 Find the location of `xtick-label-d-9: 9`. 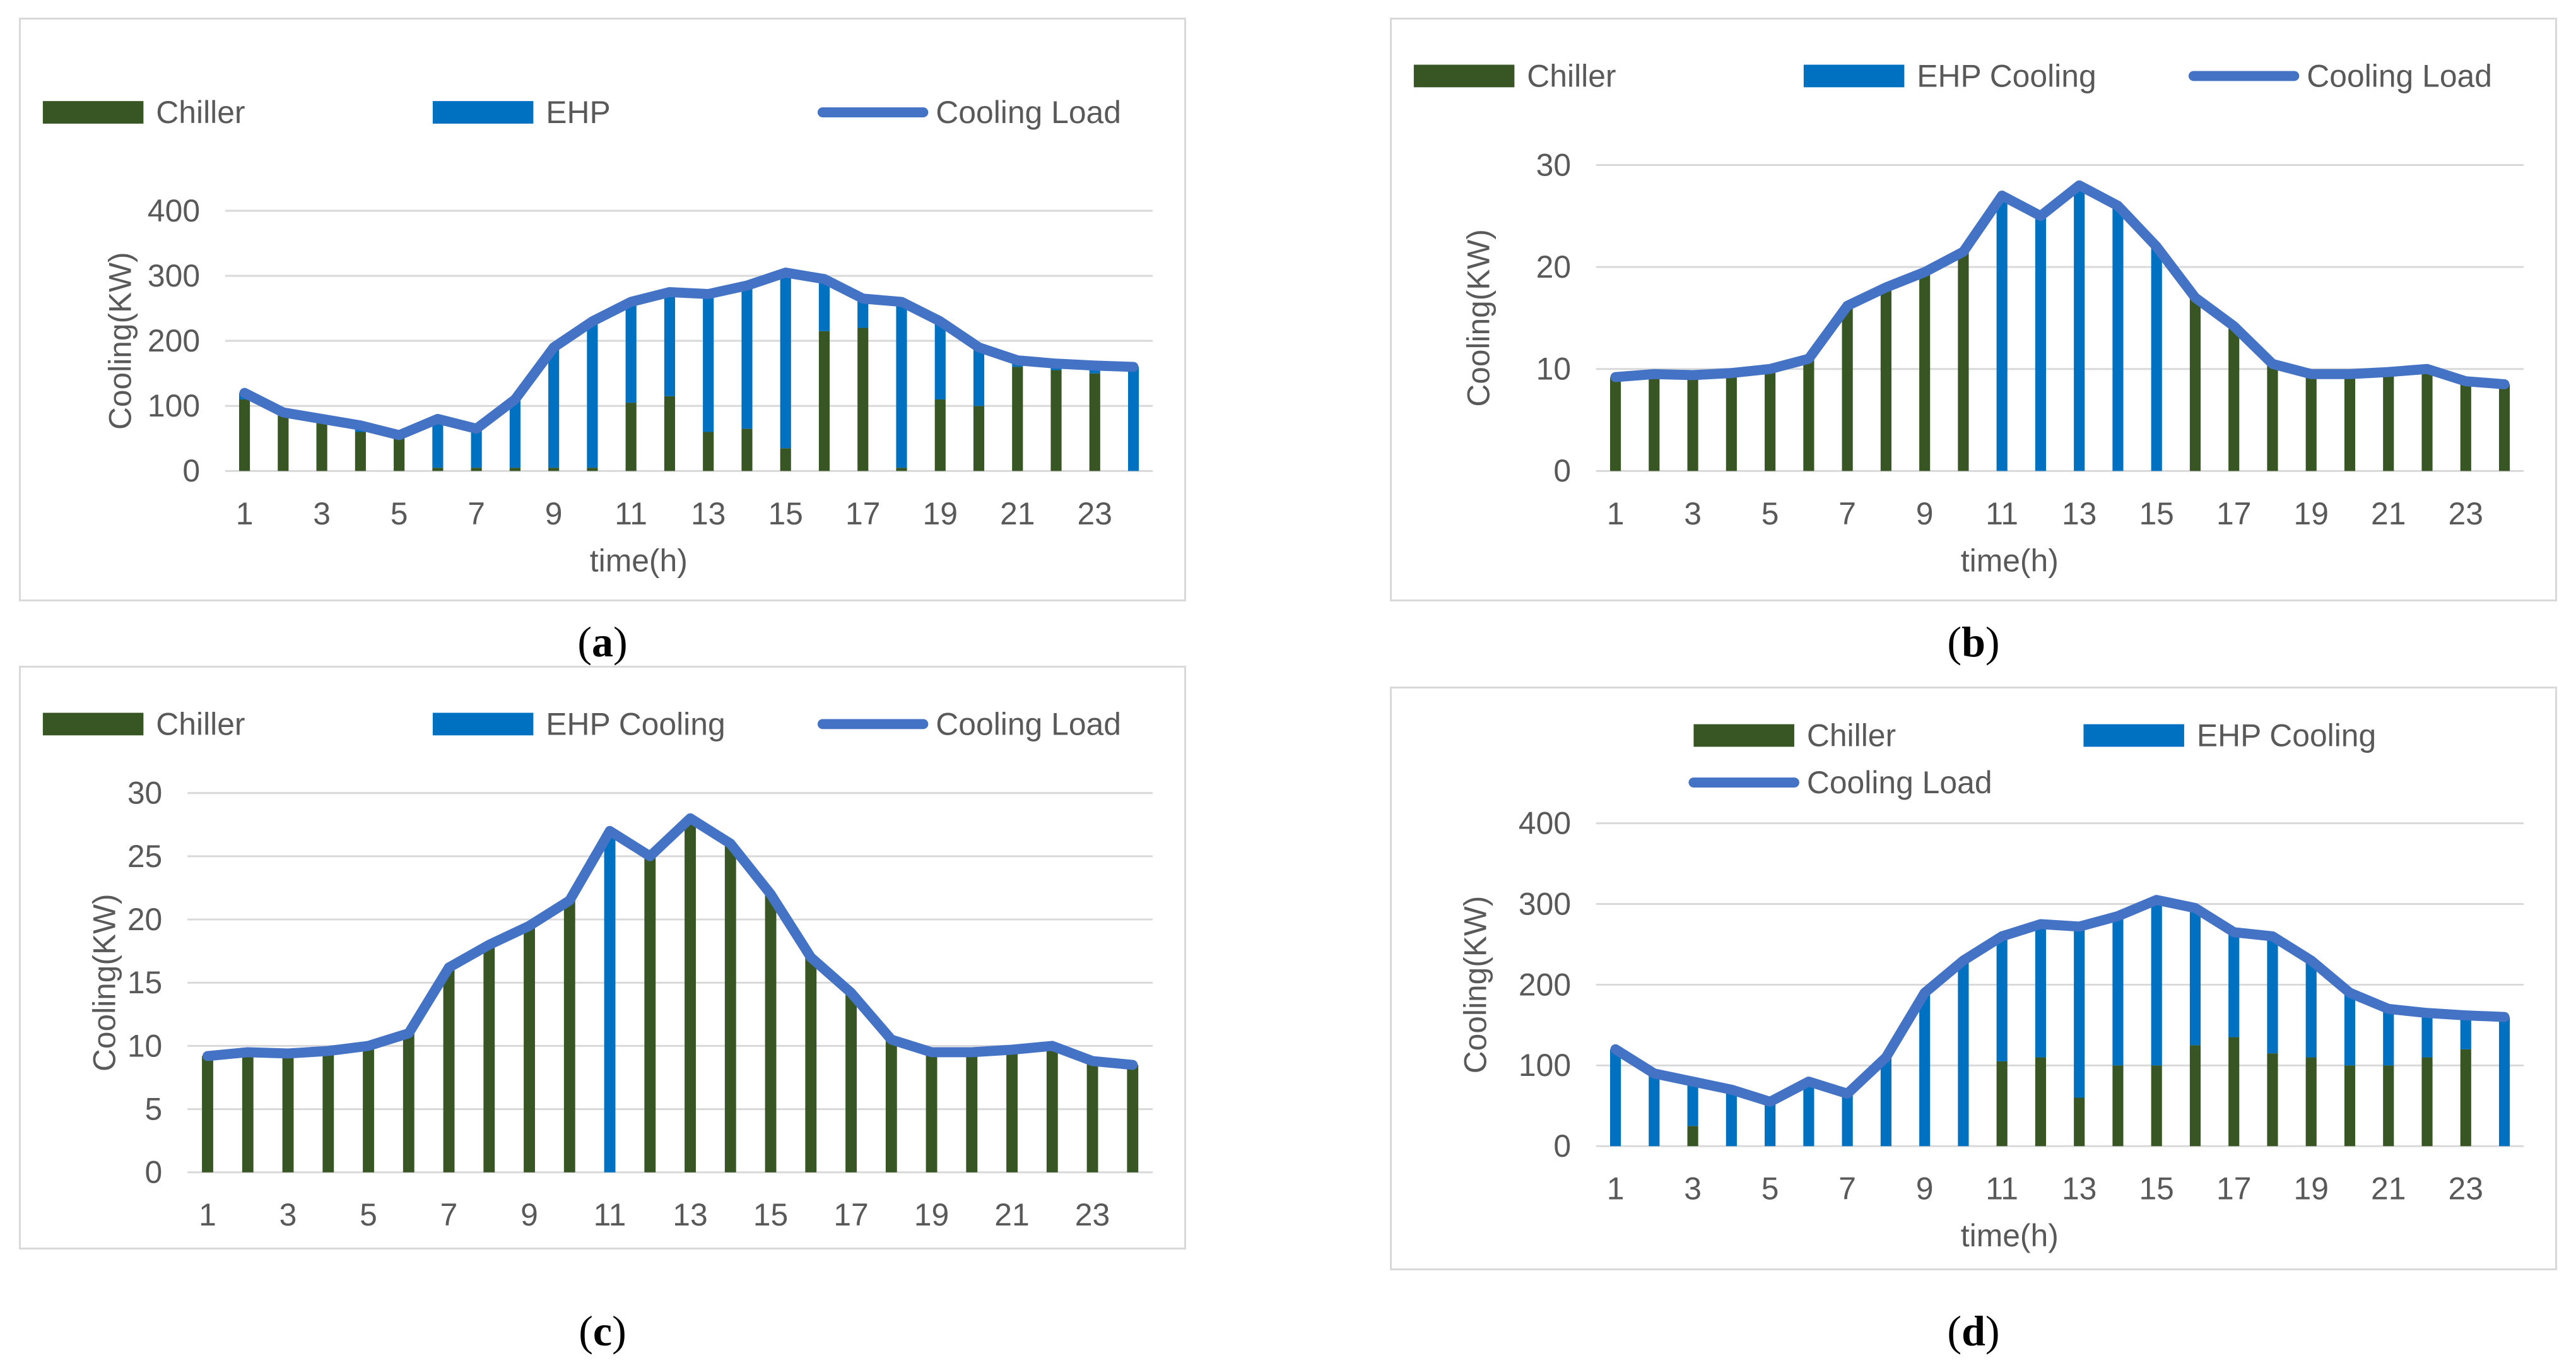

xtick-label-d-9: 9 is located at coordinates (1925, 1189).